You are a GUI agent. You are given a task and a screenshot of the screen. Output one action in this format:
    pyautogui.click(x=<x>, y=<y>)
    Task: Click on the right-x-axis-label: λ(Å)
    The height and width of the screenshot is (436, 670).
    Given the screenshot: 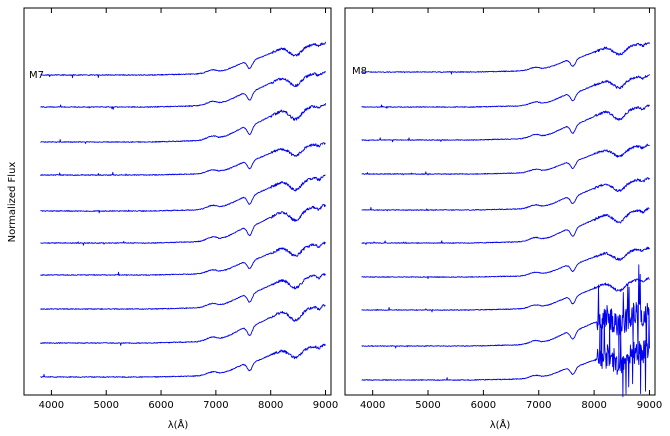 What is the action you would take?
    pyautogui.click(x=500, y=424)
    